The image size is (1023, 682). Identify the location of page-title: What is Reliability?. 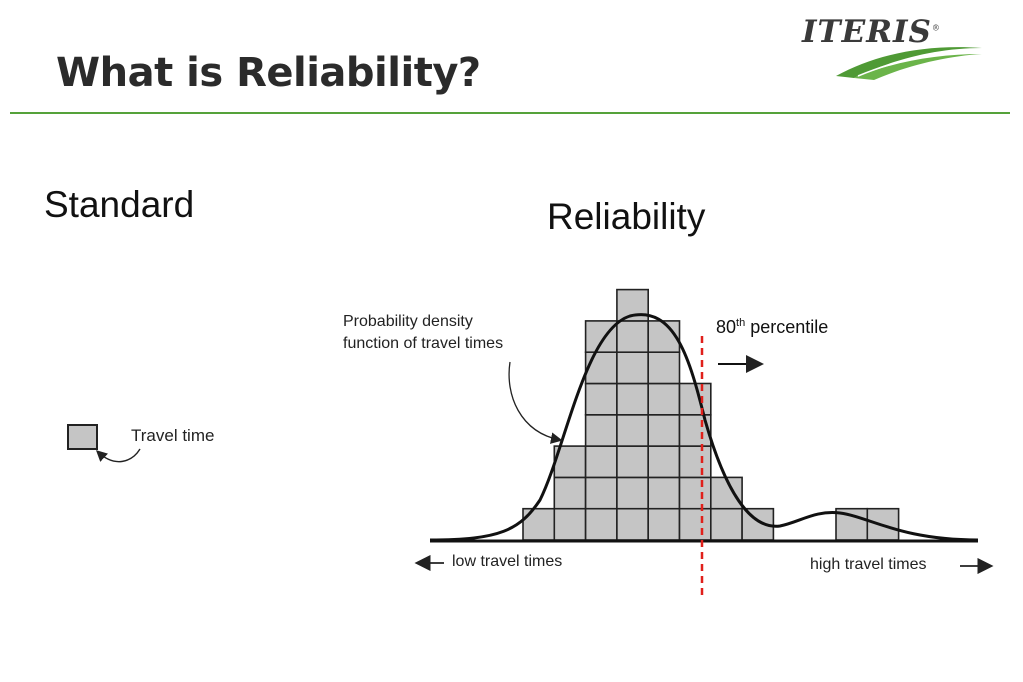
(268, 73).